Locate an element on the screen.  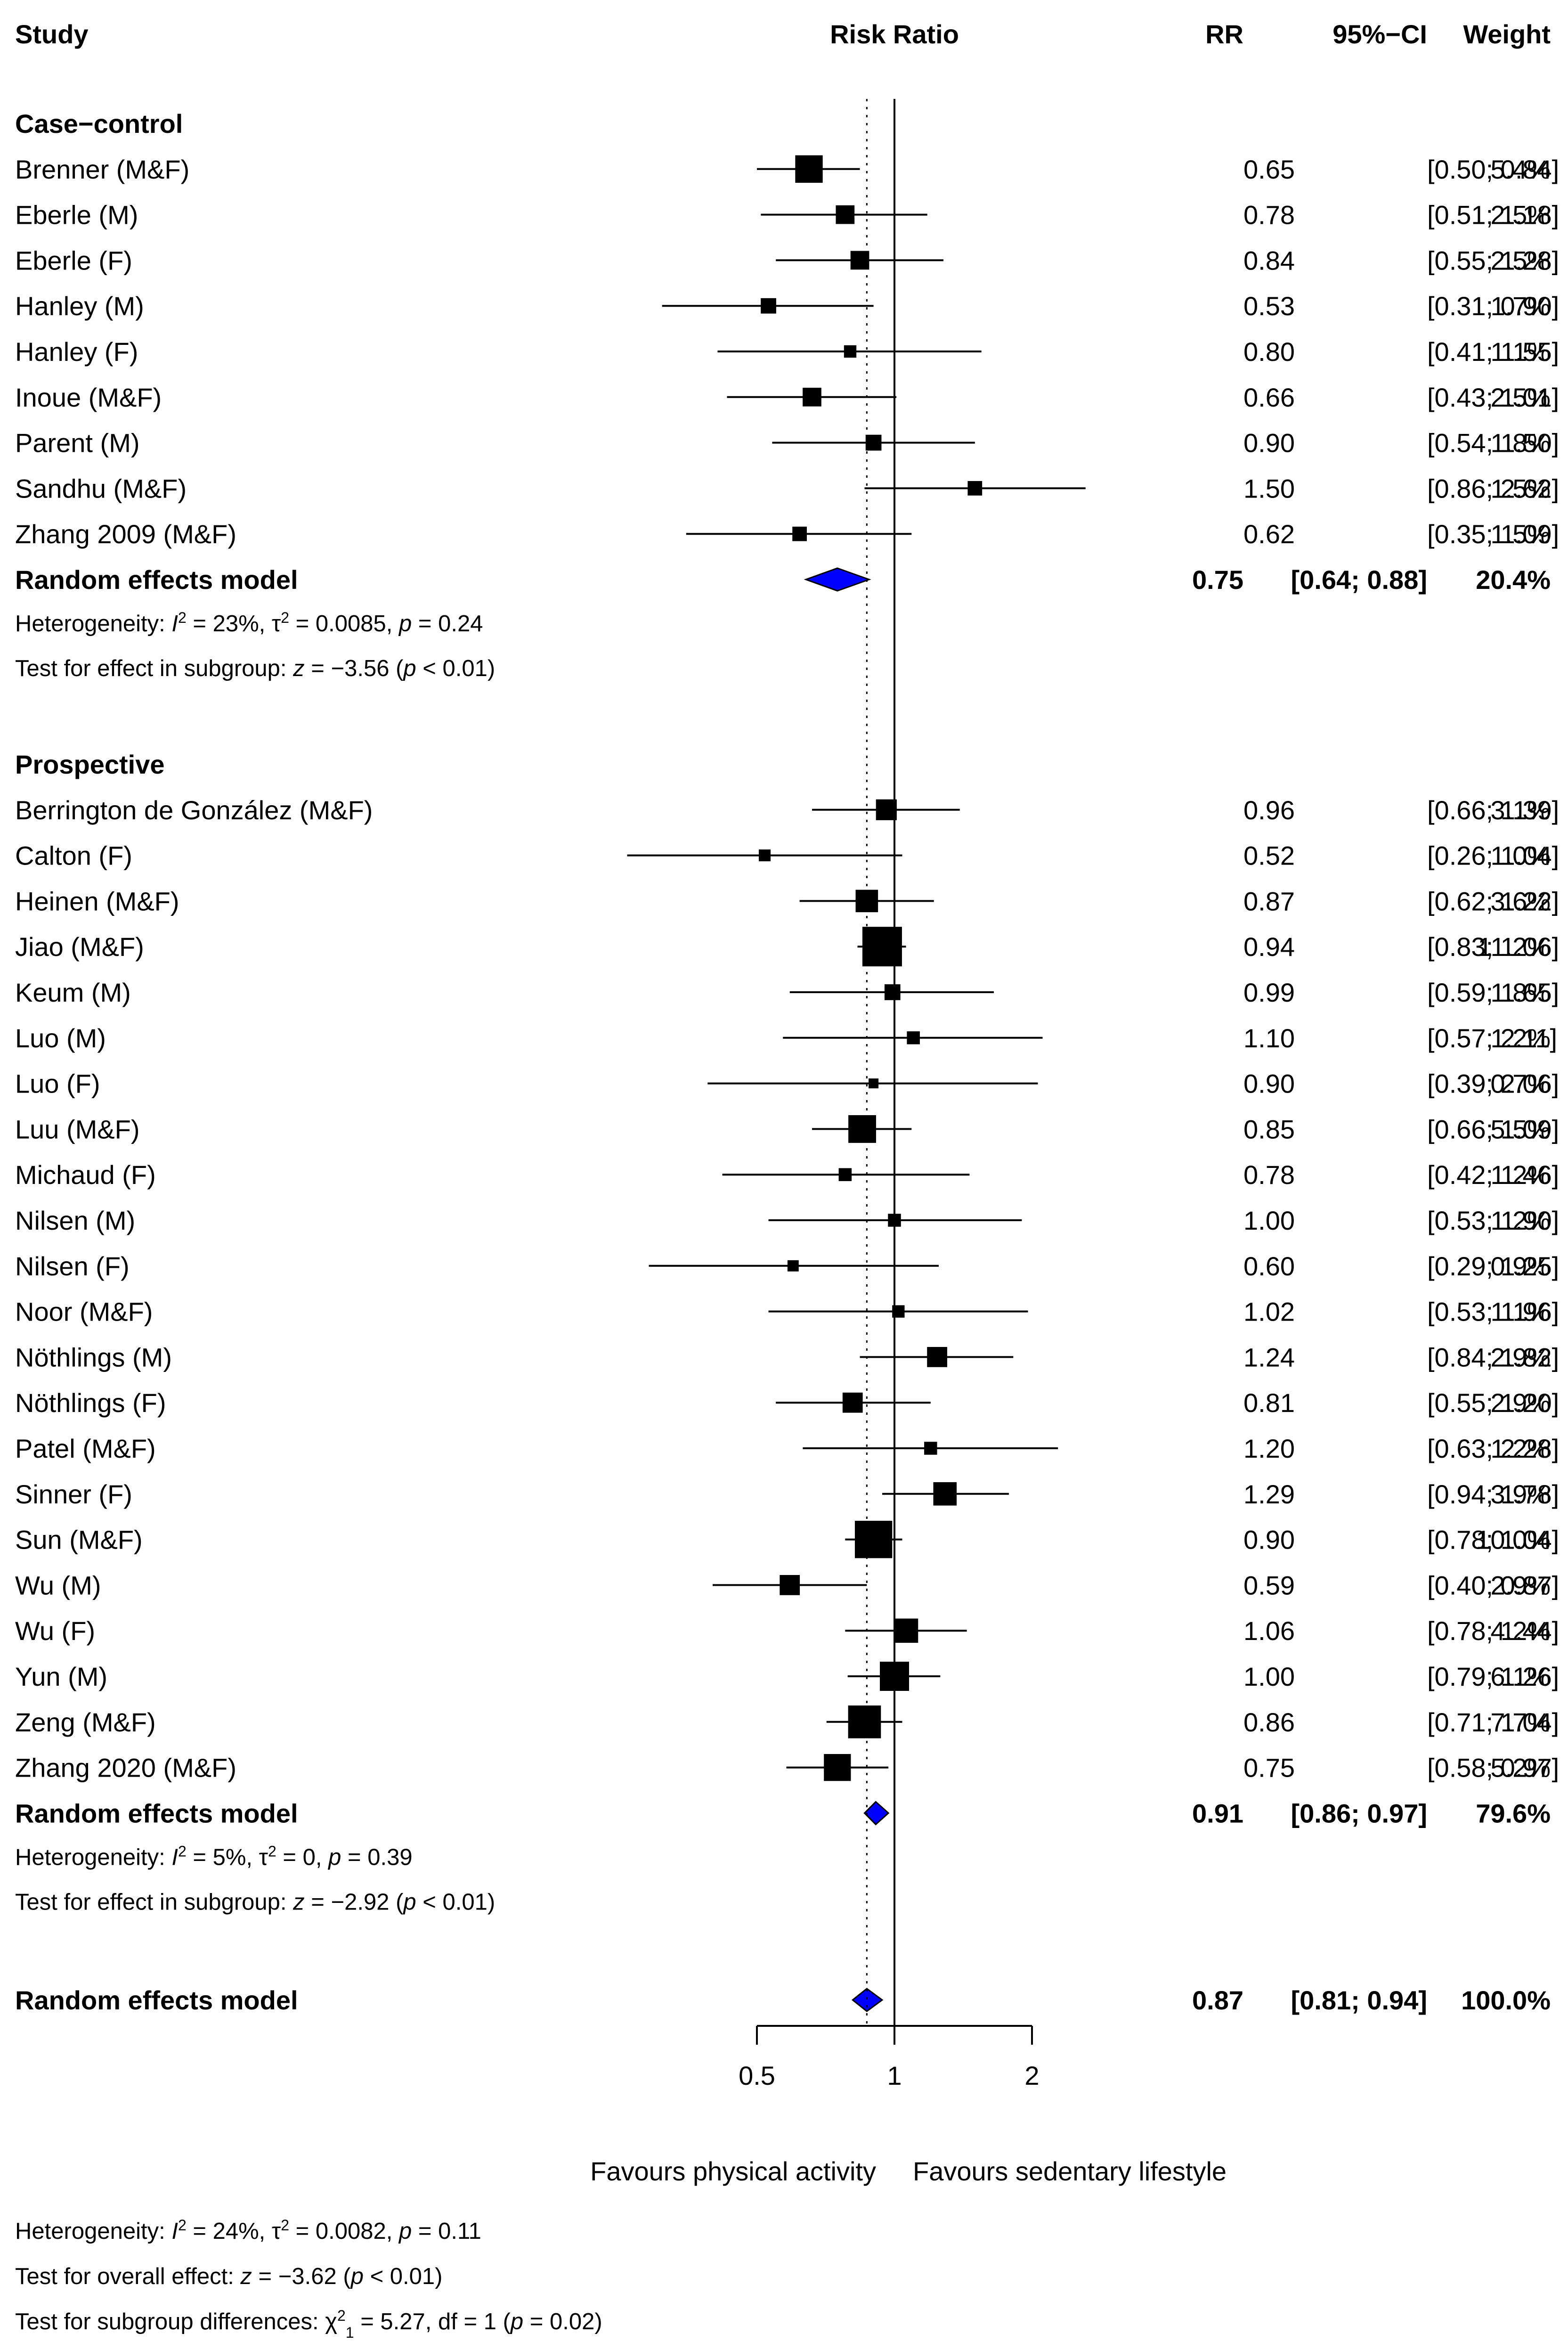
x-tick-label: 0.5 is located at coordinates (757, 2075).